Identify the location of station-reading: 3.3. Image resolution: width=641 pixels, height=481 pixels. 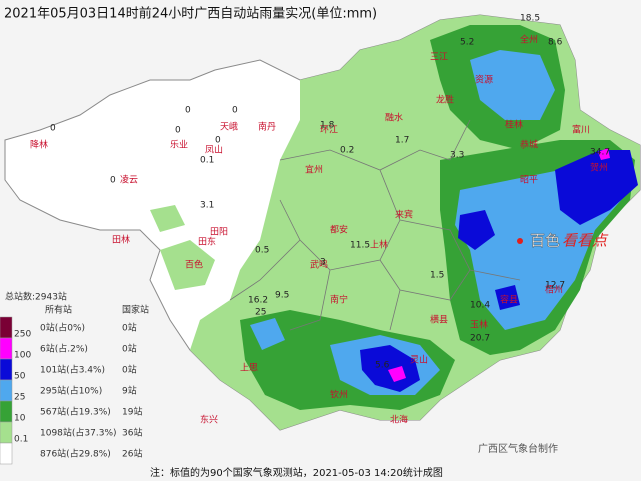
(457, 156).